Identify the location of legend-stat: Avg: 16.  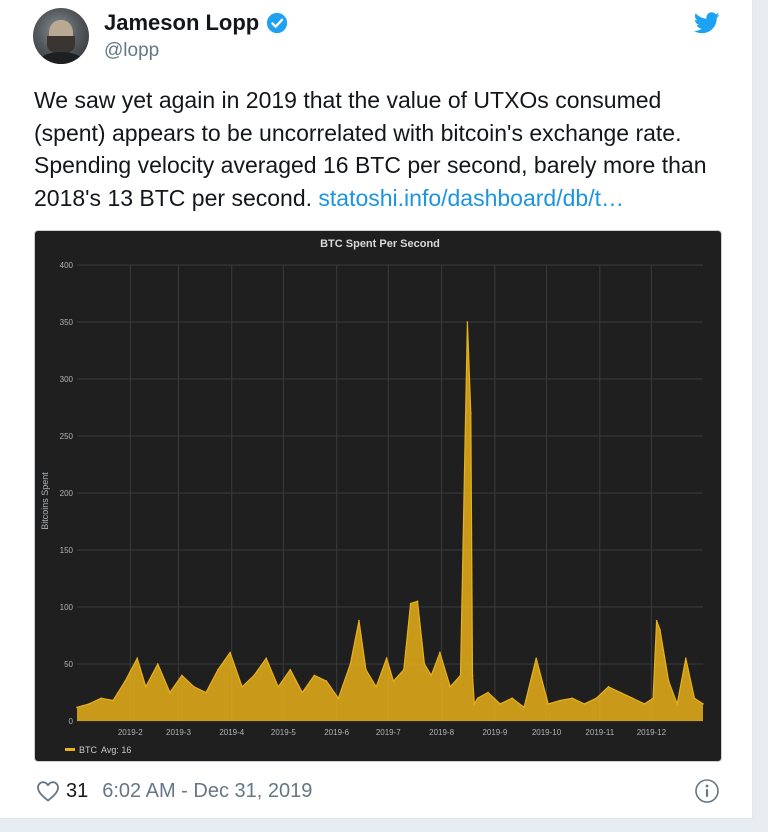
(116, 750).